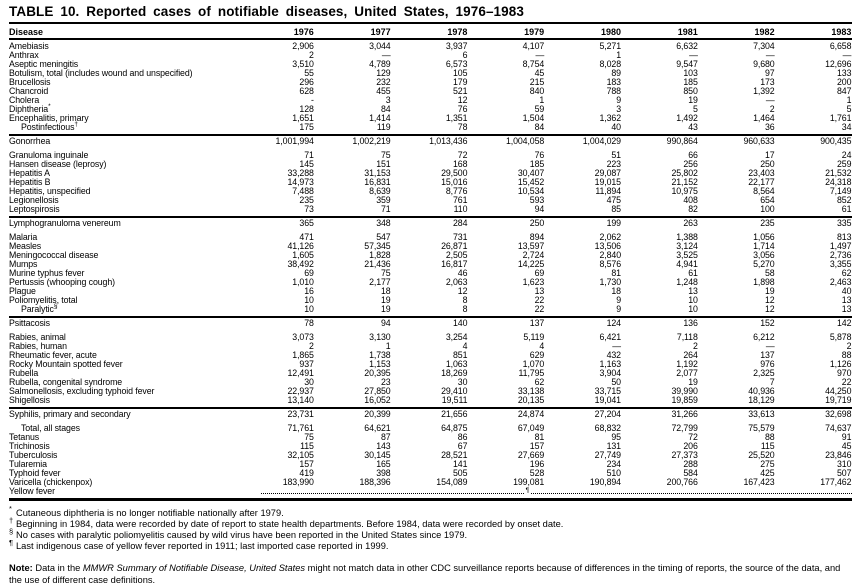 The height and width of the screenshot is (586, 861). What do you see at coordinates (684, 455) in the screenshot?
I see `value-cell: 27,373` at bounding box center [684, 455].